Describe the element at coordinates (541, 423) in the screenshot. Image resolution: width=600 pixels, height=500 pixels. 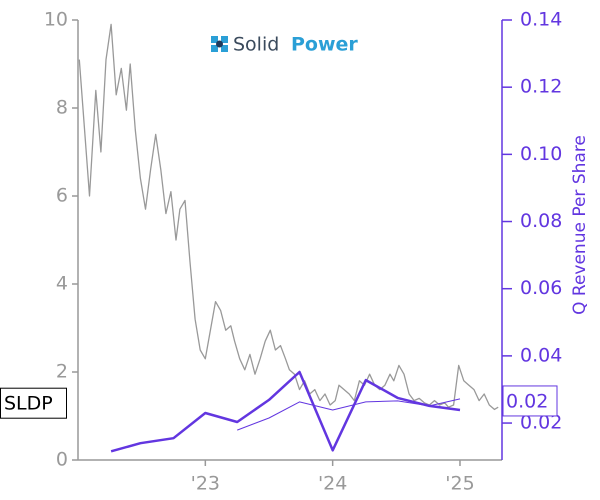
I see `y2-tick-label: 0.02` at that location.